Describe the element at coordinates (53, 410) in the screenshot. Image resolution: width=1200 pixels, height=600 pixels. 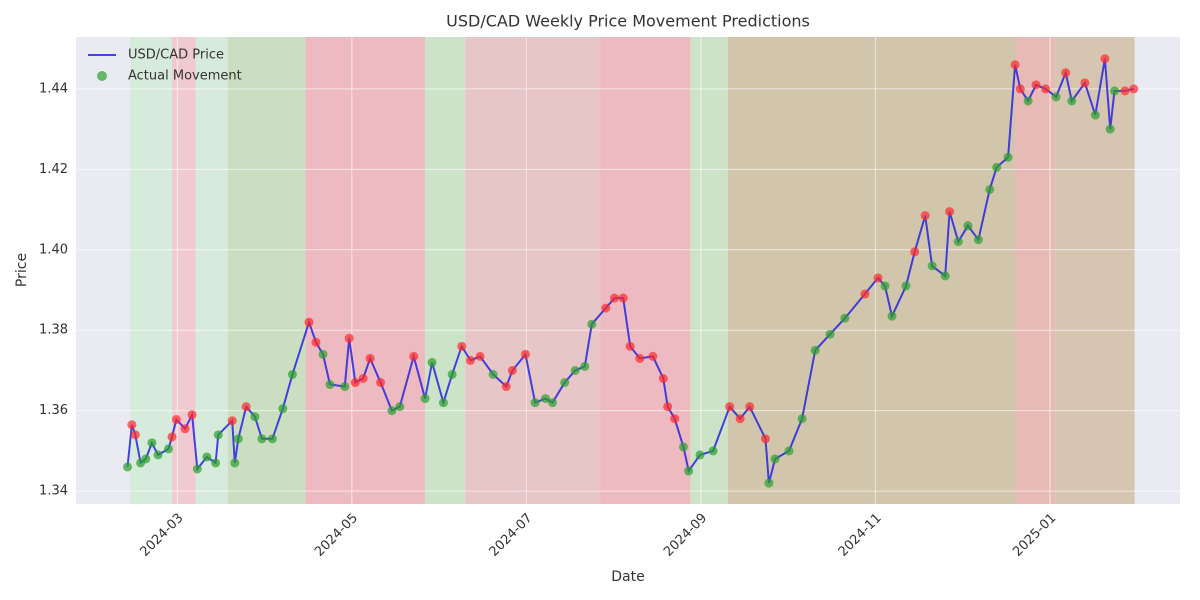
I see `y-tick-label: 1.36` at that location.